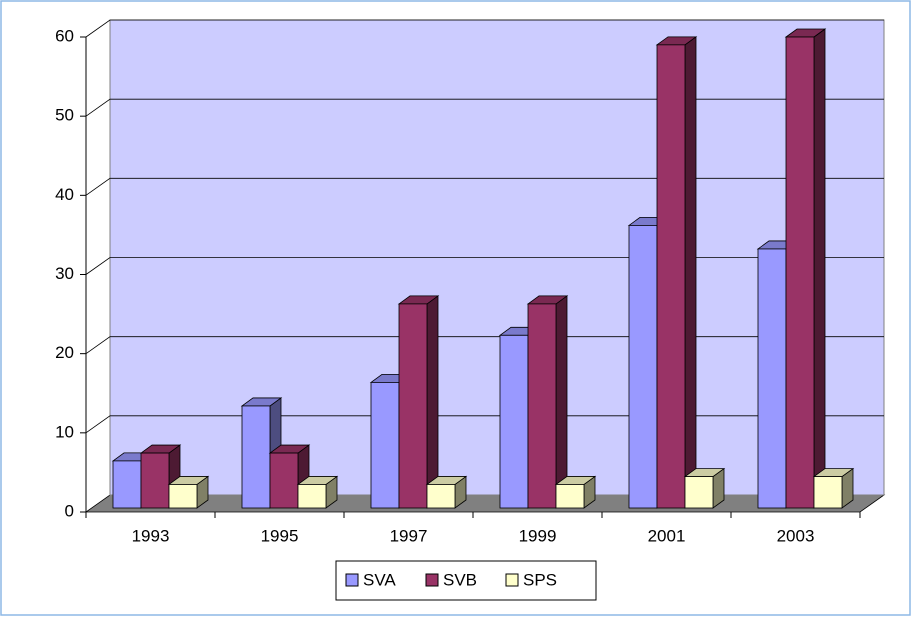  Describe the element at coordinates (409, 535) in the screenshot. I see `x-tick-label: 1997` at that location.